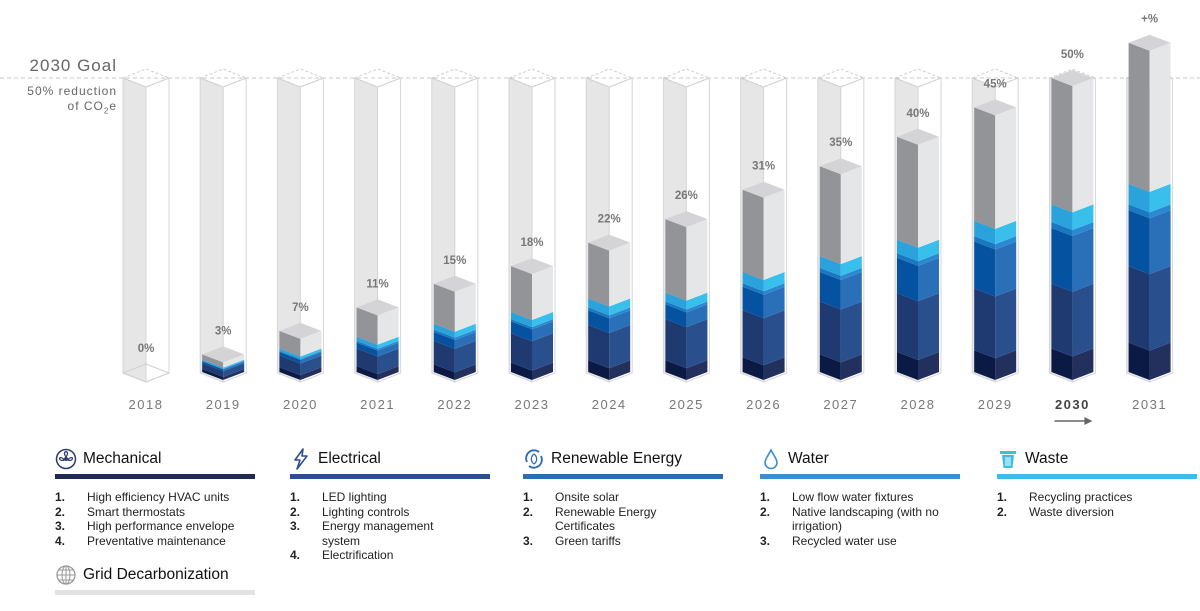 This screenshot has height=611, width=1200. Describe the element at coordinates (390, 459) in the screenshot. I see `legend-header: Electrical` at that location.